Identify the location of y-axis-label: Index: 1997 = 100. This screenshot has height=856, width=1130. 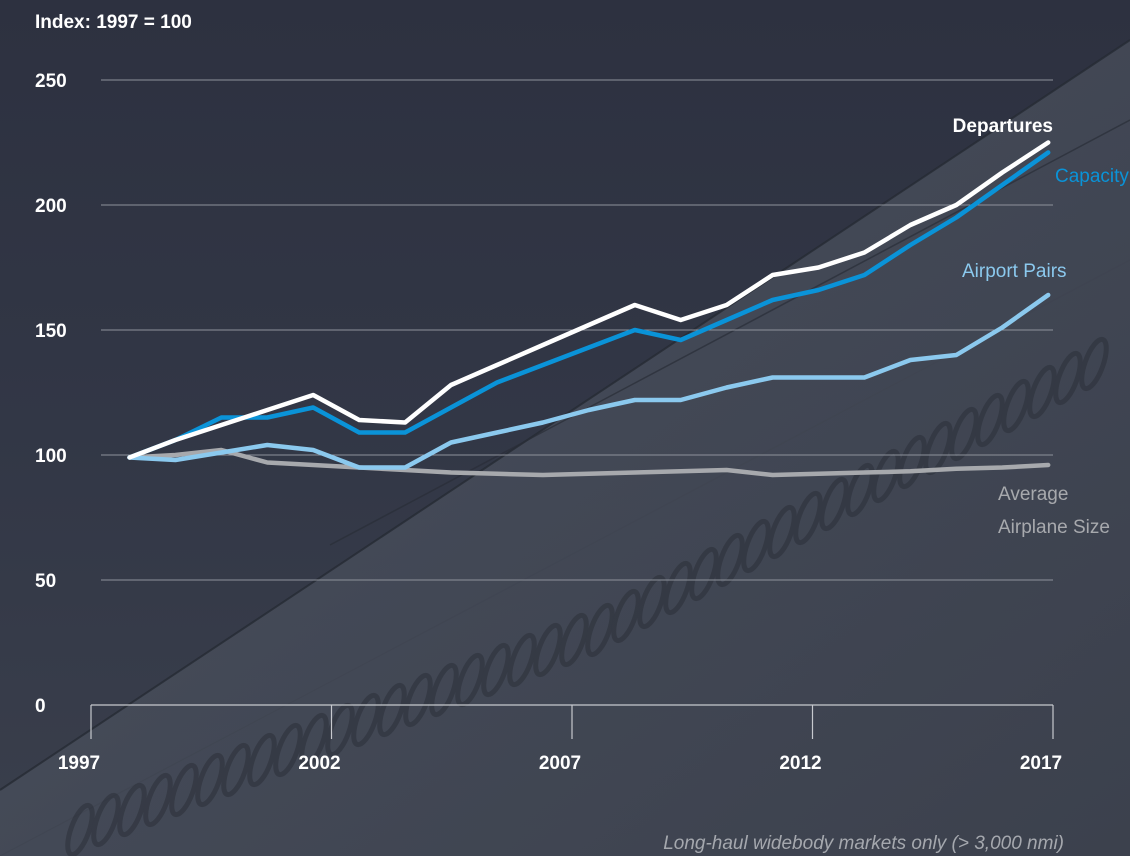
(113, 22).